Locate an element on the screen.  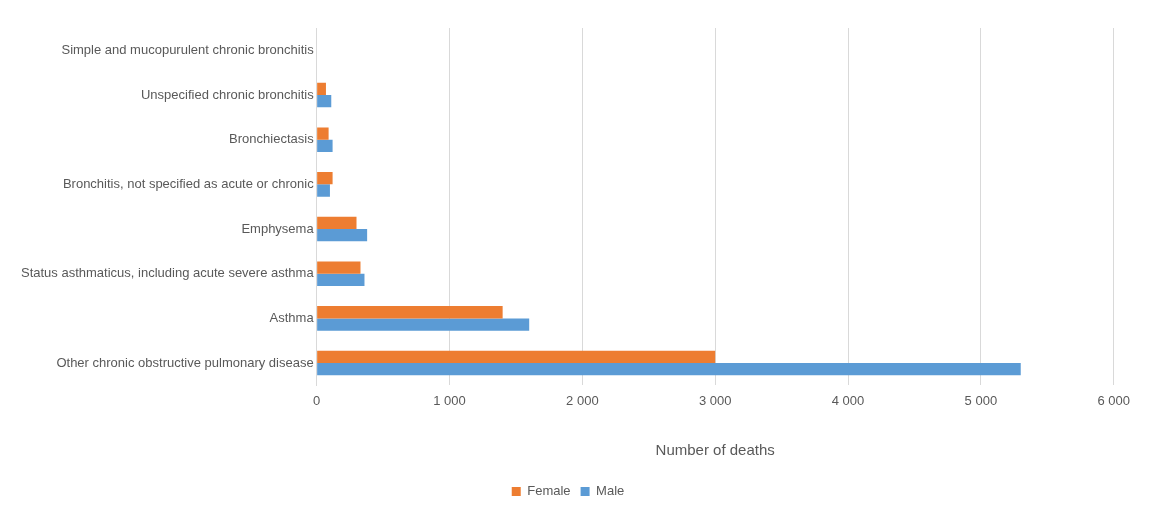
y-tick-label: Bronchitis, not specified as acute or chronic is located at coordinates (188, 183).